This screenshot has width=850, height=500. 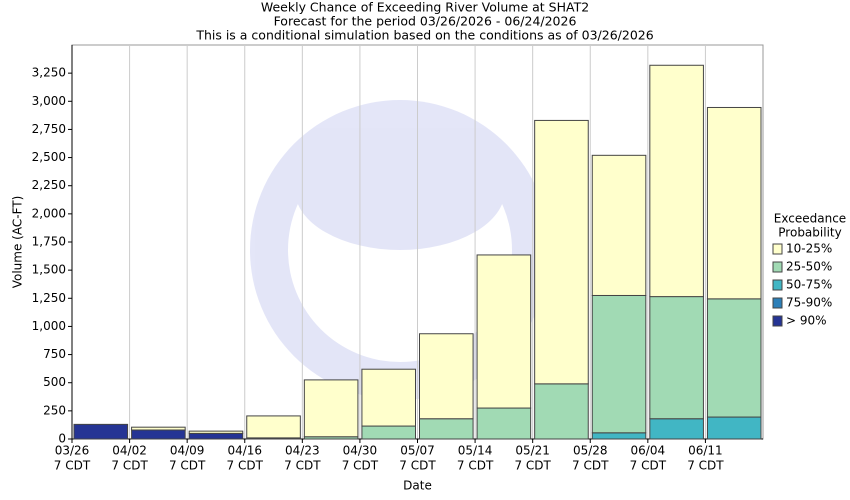 I want to click on x-tick-label: 04/30, so click(x=360, y=451).